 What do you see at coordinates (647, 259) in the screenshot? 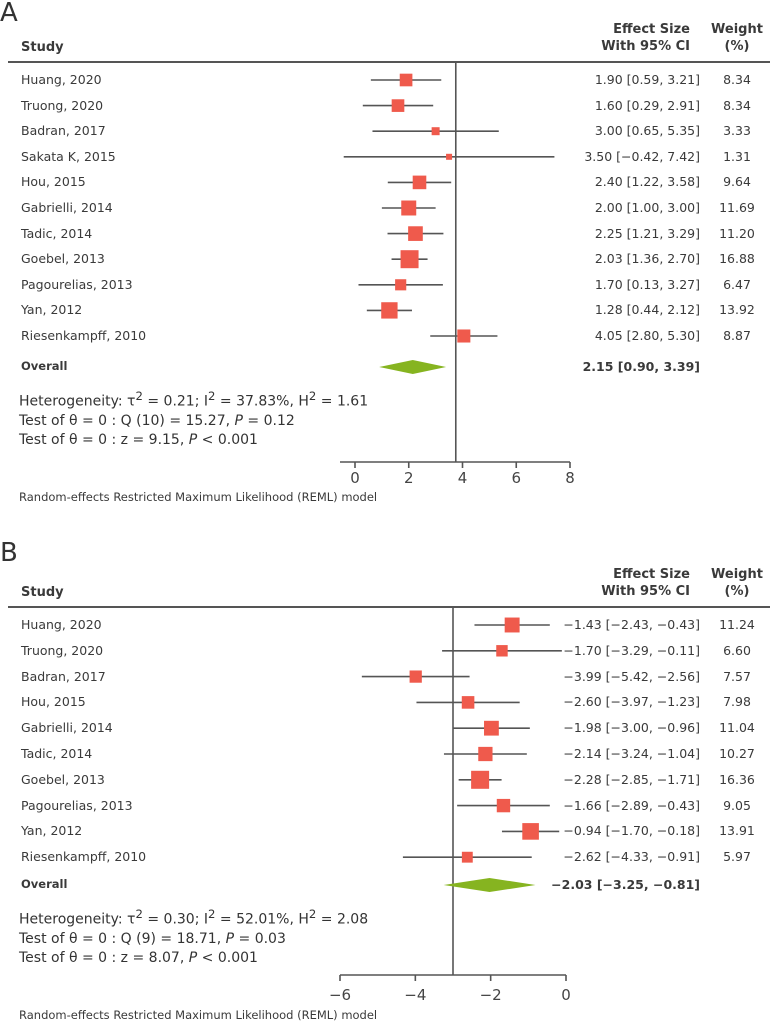
I see `effect-size-value: 2.03 [1.36, 2.70]` at bounding box center [647, 259].